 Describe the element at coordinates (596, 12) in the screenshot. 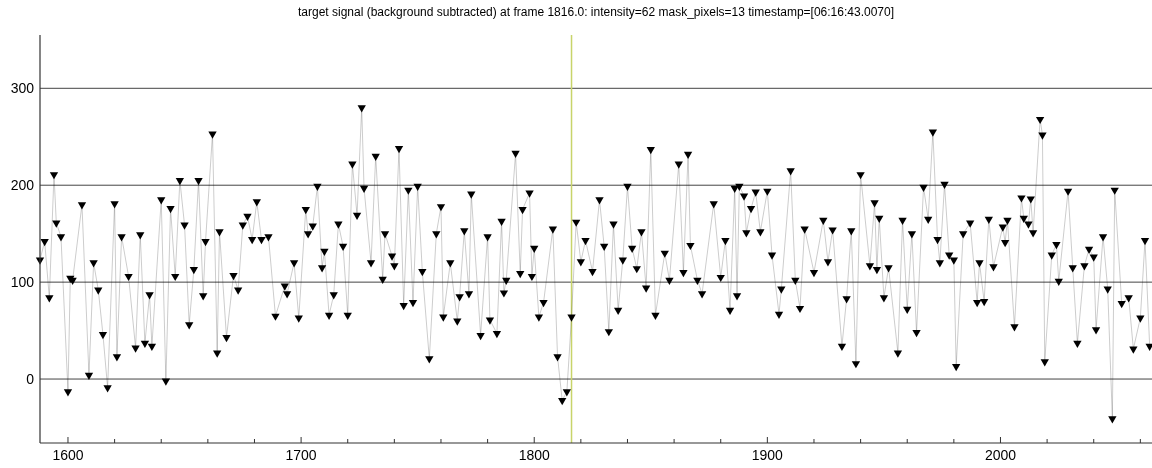

I see `chart-title: target signal (background subtracted) at frame 1816.0: intensity=62 mask_pixels=13 timestamp=[06:16:43.0070]` at that location.